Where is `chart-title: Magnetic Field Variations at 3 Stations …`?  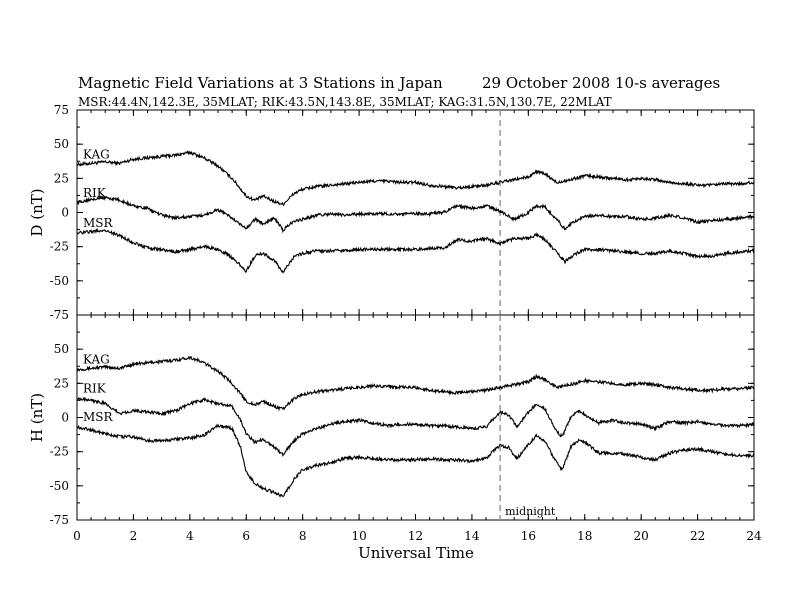 chart-title: Magnetic Field Variations at 3 Stations … is located at coordinates (260, 83).